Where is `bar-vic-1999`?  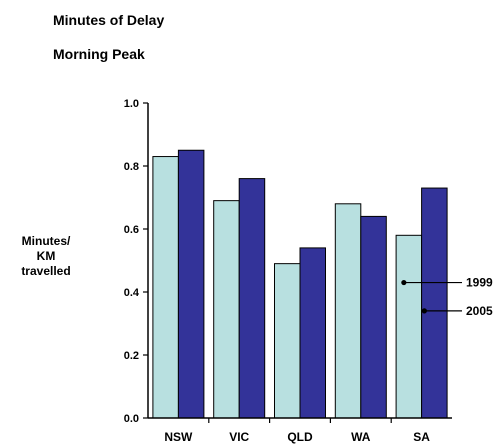
bar-vic-1999 is located at coordinates (226, 309).